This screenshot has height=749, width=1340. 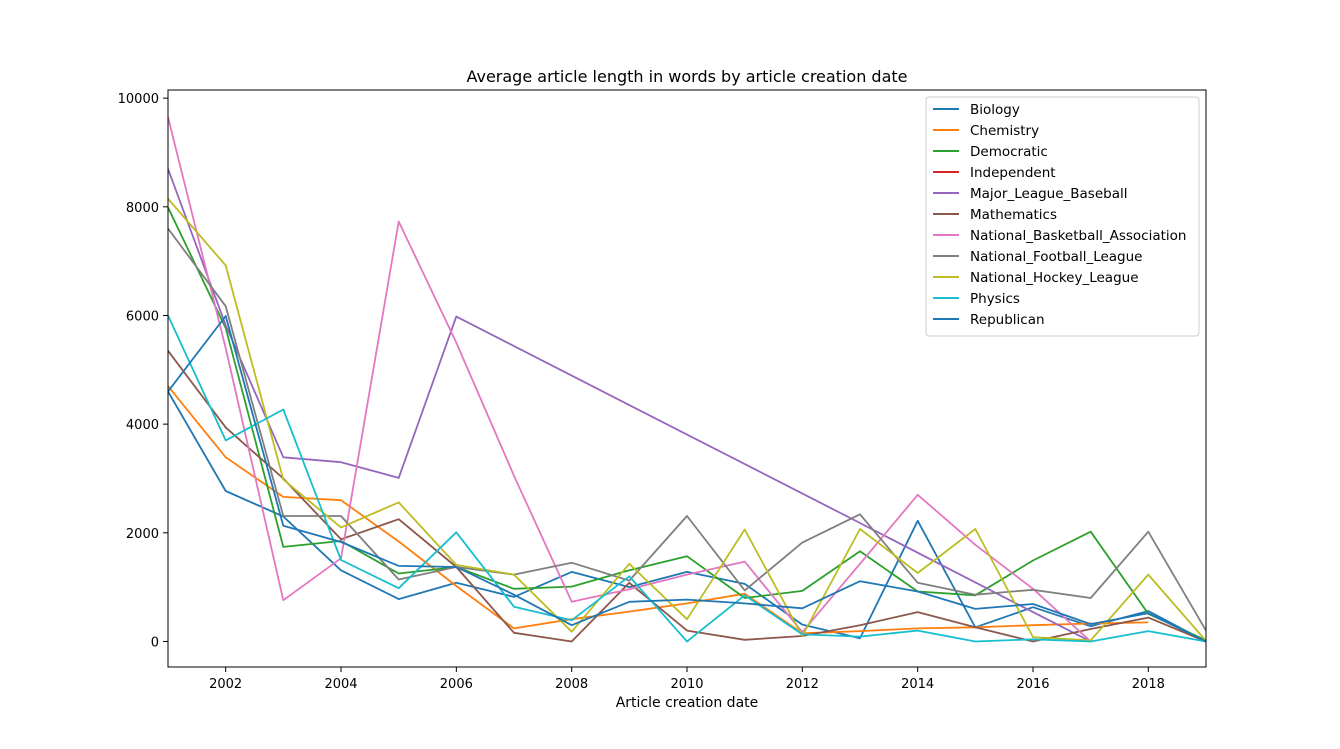 What do you see at coordinates (1148, 684) in the screenshot?
I see `x-tick-label: 2018` at bounding box center [1148, 684].